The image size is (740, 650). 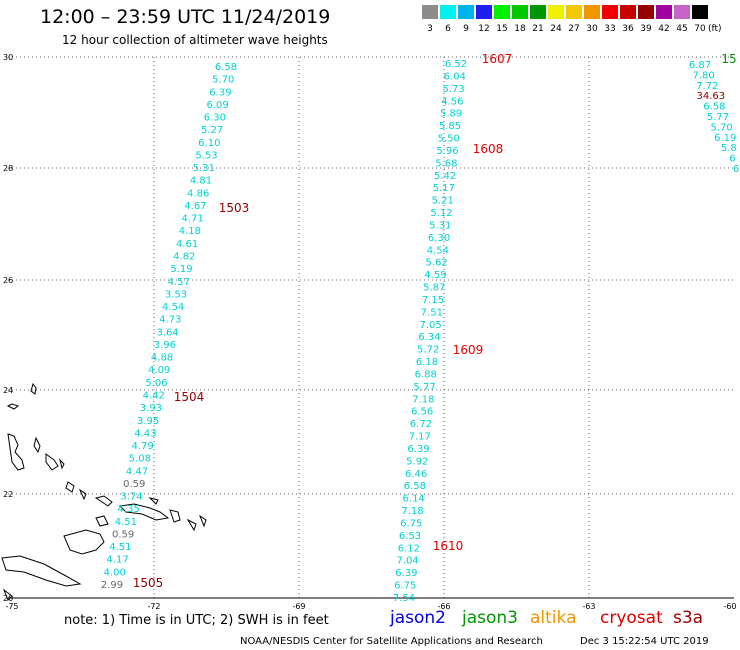 What do you see at coordinates (646, 29) in the screenshot?
I see `legend-label: 39` at bounding box center [646, 29].